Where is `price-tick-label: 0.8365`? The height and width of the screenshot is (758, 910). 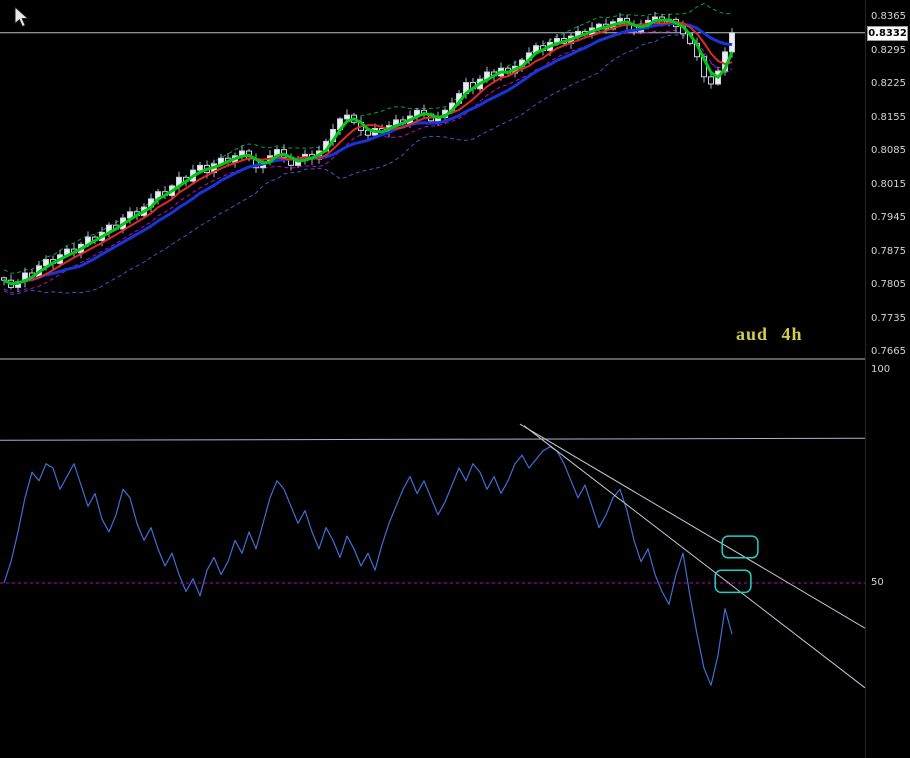
price-tick-label: 0.8365 is located at coordinates (888, 16).